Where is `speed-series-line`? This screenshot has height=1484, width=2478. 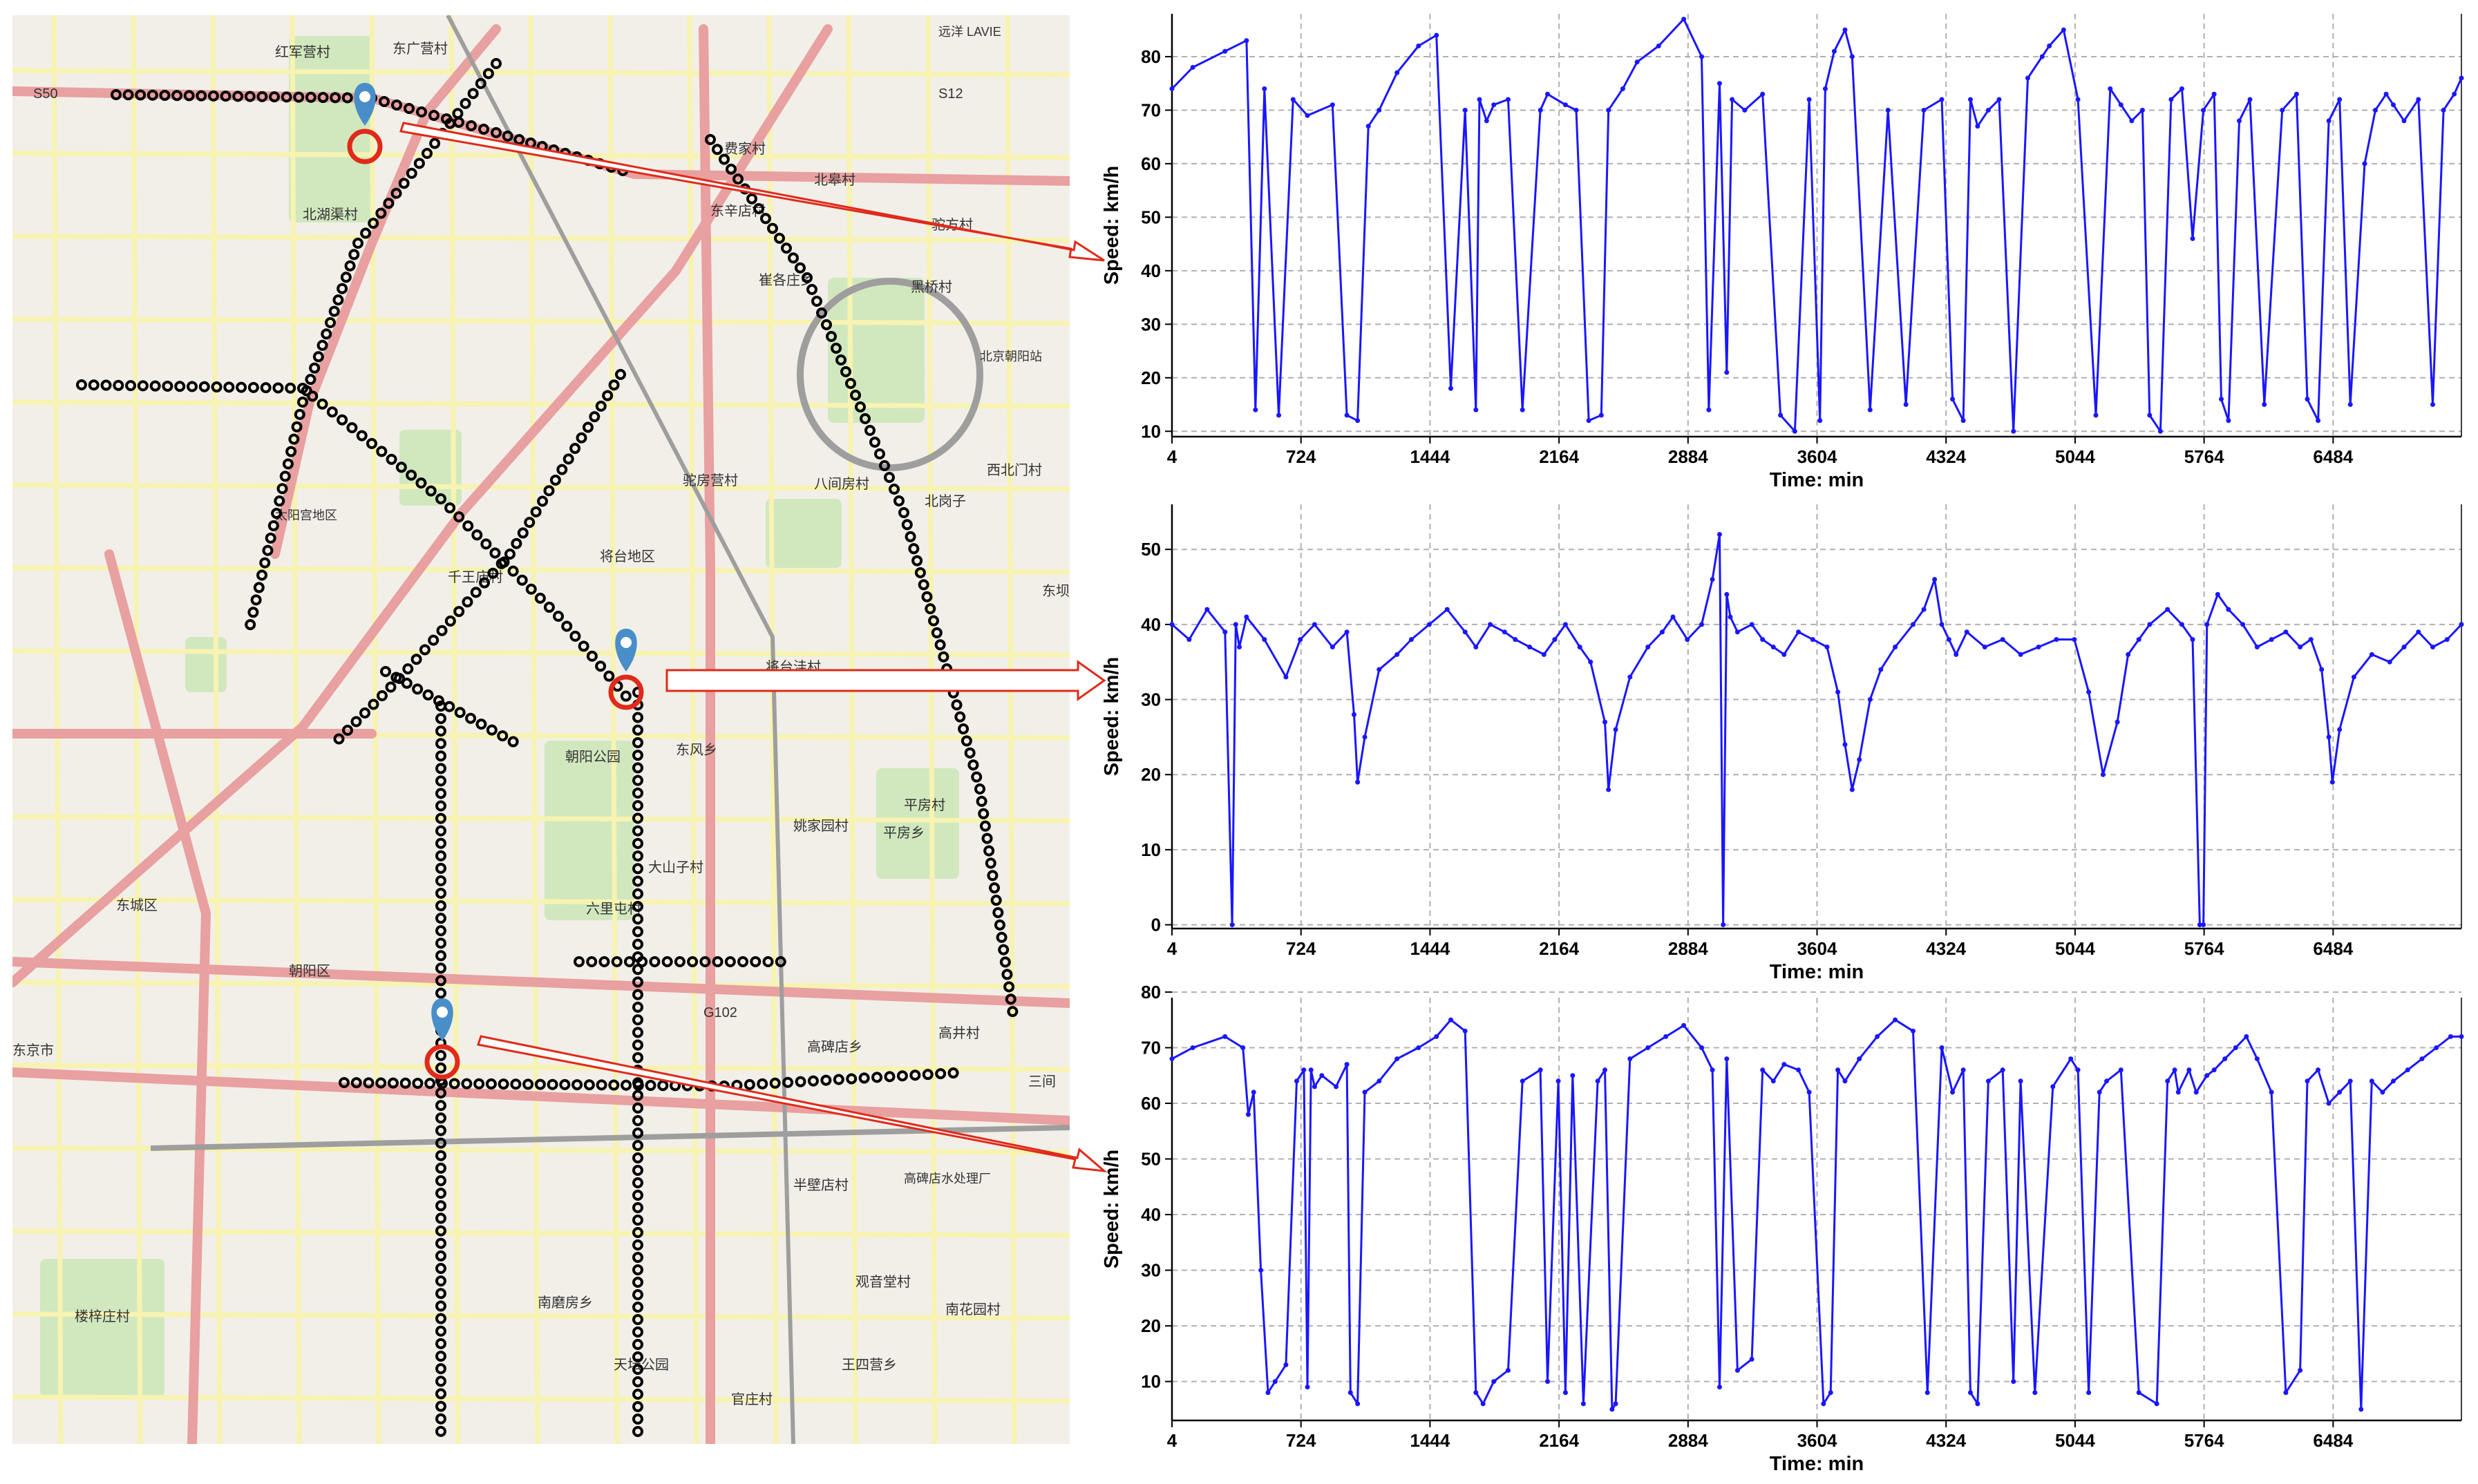
speed-series-line is located at coordinates (1817, 225).